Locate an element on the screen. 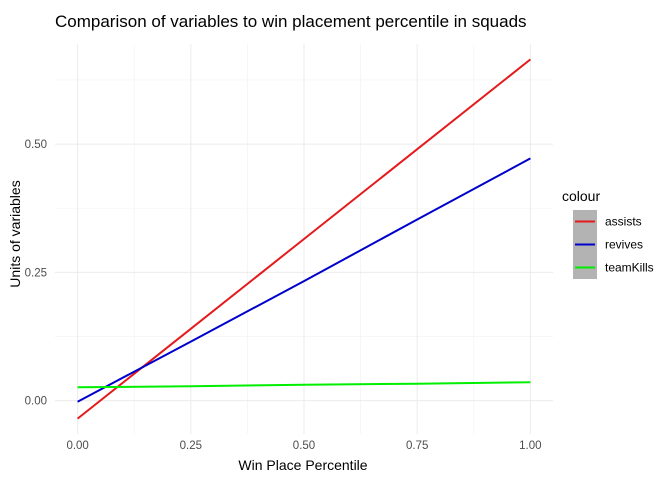 This screenshot has width=672, height=480. y-tick-labels: 0.00 0.25 0.50 is located at coordinates (36, 273).